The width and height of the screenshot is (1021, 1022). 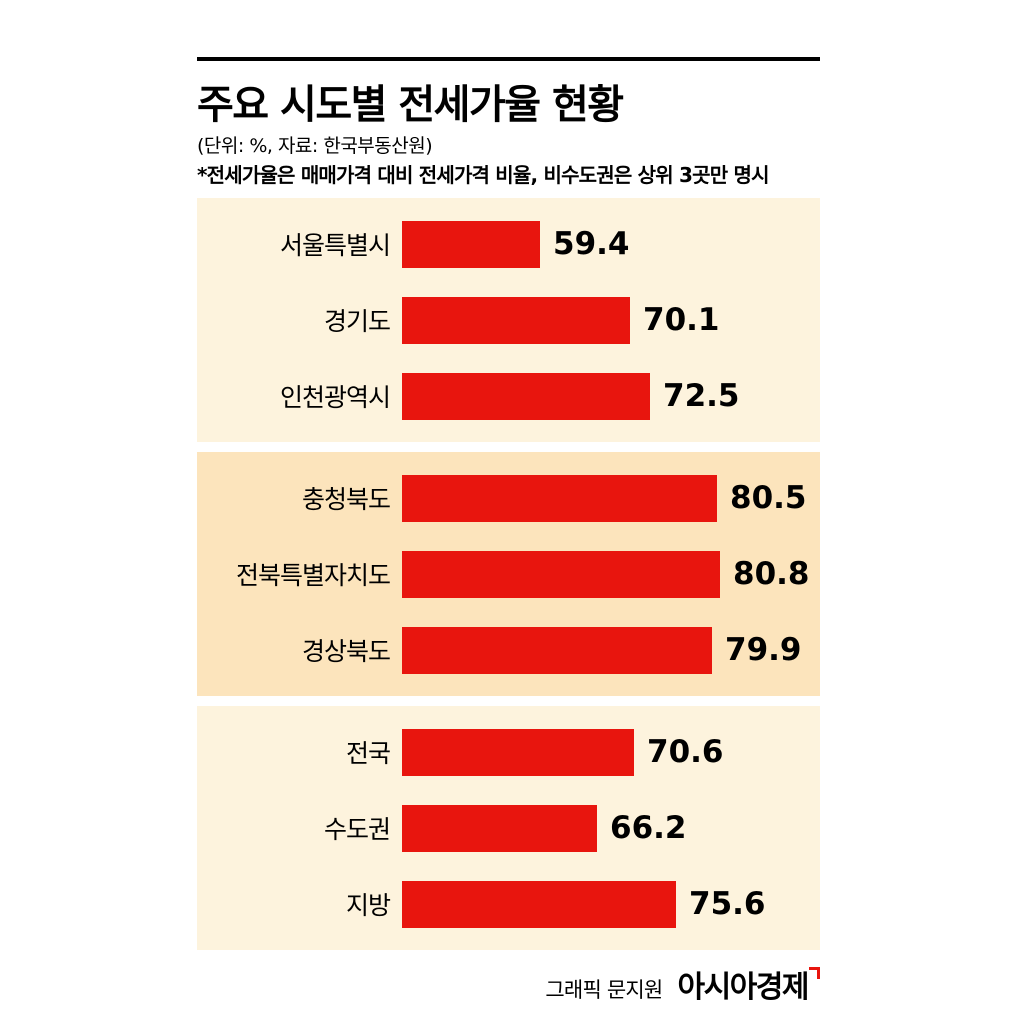 I want to click on chart-row: 충청북도 80.5, so click(x=508, y=498).